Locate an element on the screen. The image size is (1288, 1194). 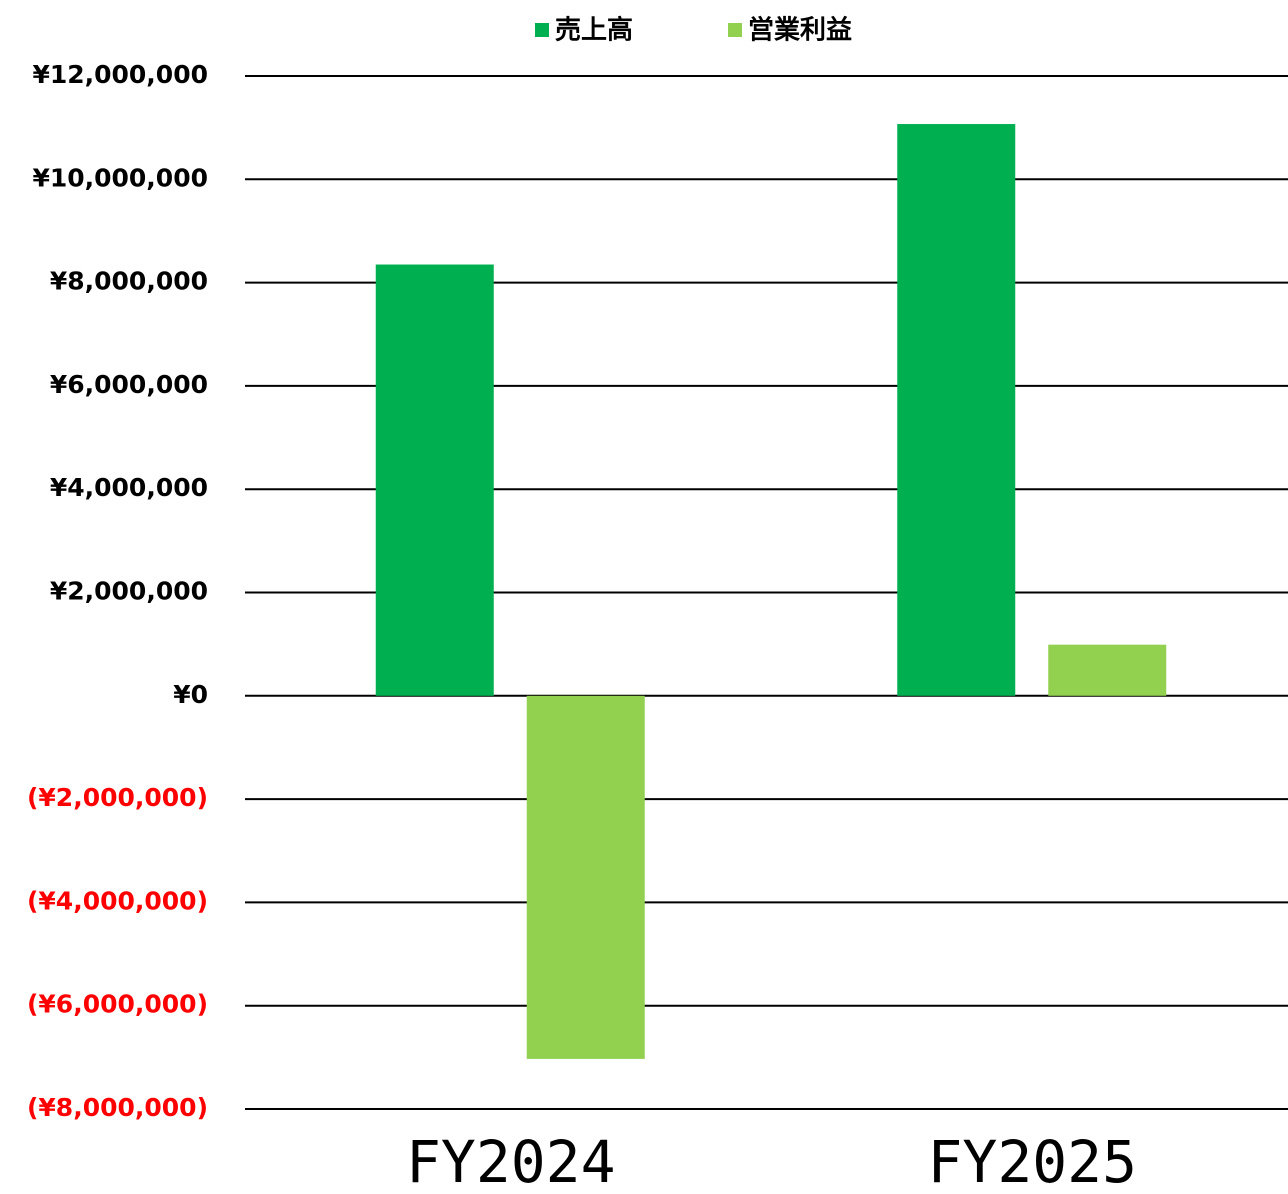
y-tick-label: ¥4,000,000 is located at coordinates (129, 487).